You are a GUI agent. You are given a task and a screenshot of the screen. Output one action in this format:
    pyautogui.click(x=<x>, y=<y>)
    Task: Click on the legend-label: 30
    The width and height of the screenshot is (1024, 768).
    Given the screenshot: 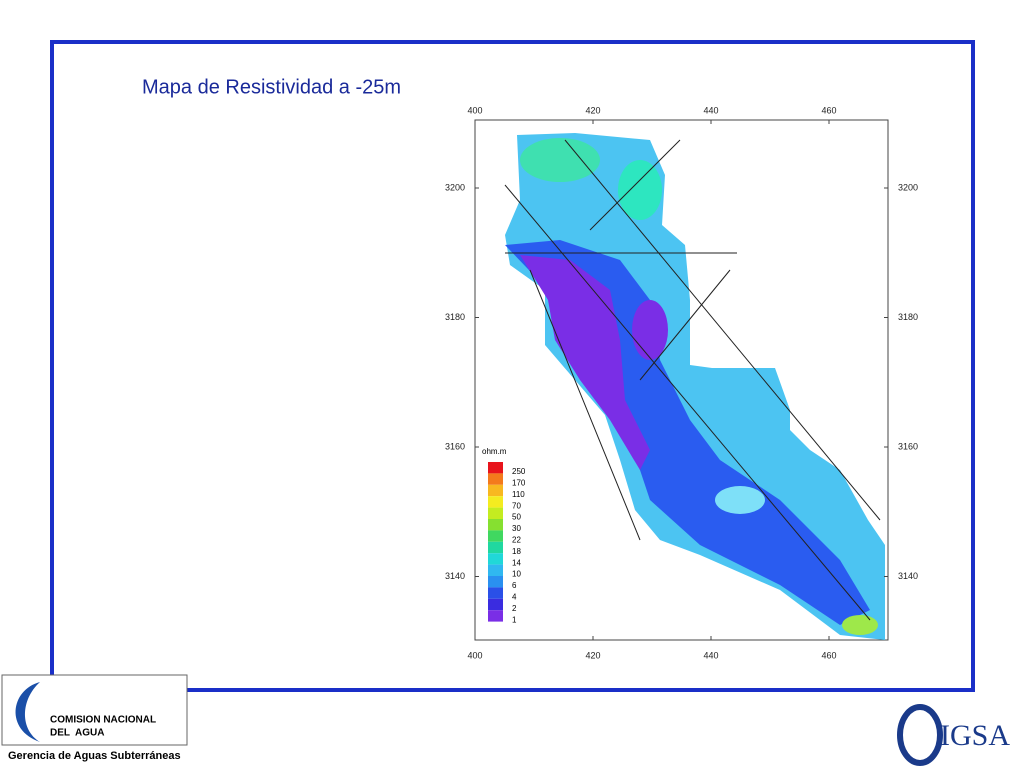 What is the action you would take?
    pyautogui.click(x=516, y=528)
    